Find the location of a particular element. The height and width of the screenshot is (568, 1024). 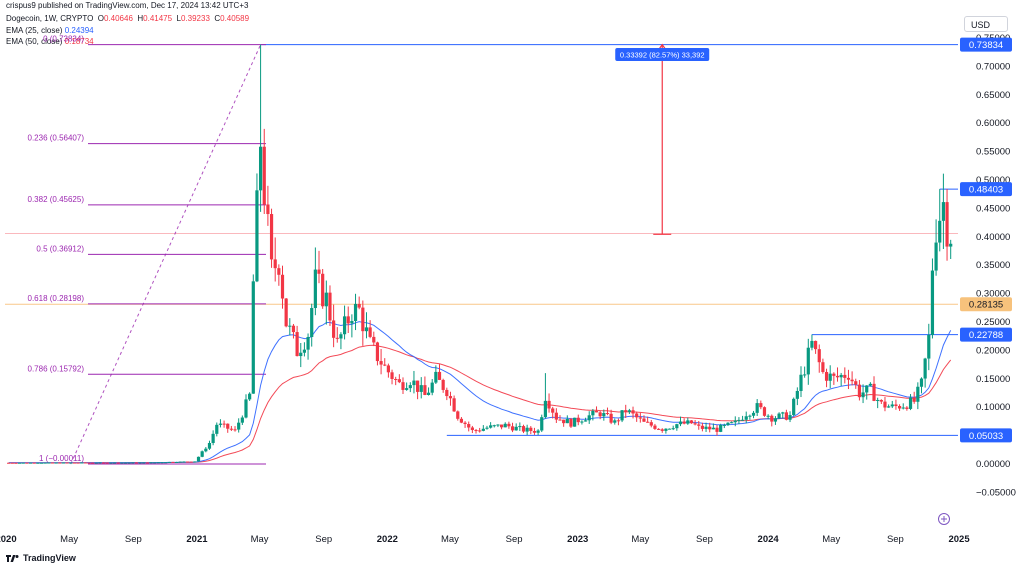

y-tick-label: 0.60000 is located at coordinates (993, 123).